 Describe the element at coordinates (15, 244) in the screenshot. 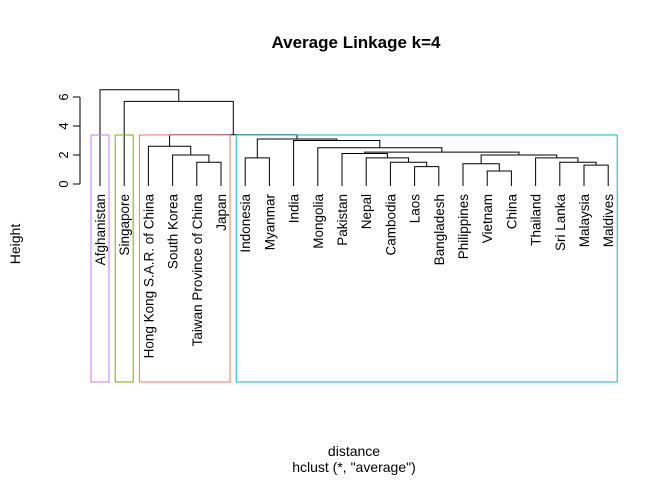

I see `y-axis-label: Height` at that location.